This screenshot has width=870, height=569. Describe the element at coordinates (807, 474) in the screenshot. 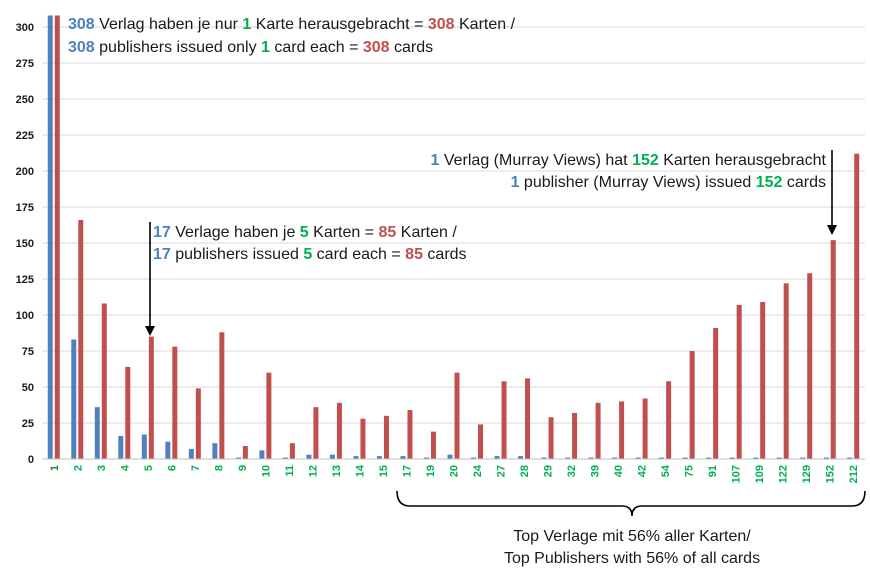

I see `x-tick-label: 129` at that location.